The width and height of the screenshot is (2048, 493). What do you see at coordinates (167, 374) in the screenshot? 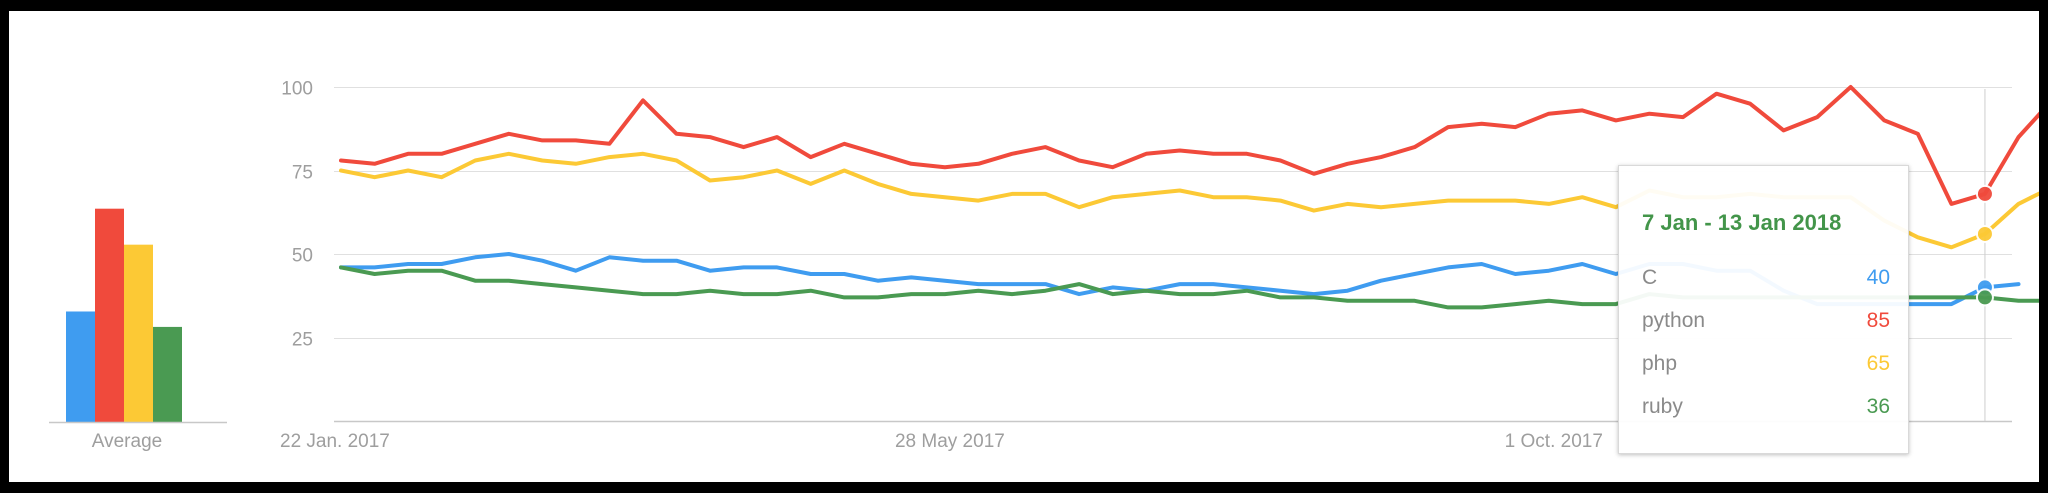
I see `average-bar-ruby` at bounding box center [167, 374].